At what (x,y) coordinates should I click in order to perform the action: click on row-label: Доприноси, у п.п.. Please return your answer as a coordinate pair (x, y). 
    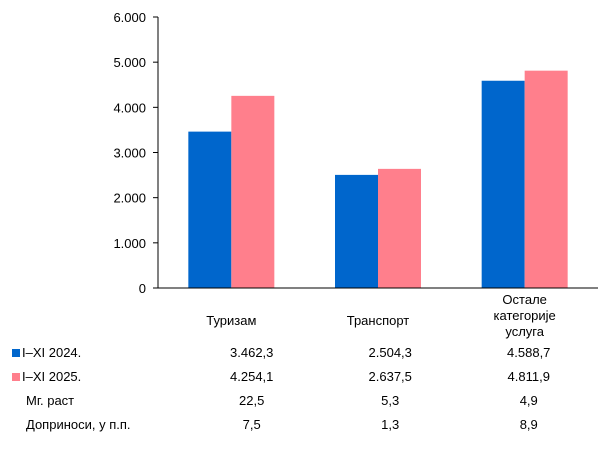
    Looking at the image, I should click on (78, 424).